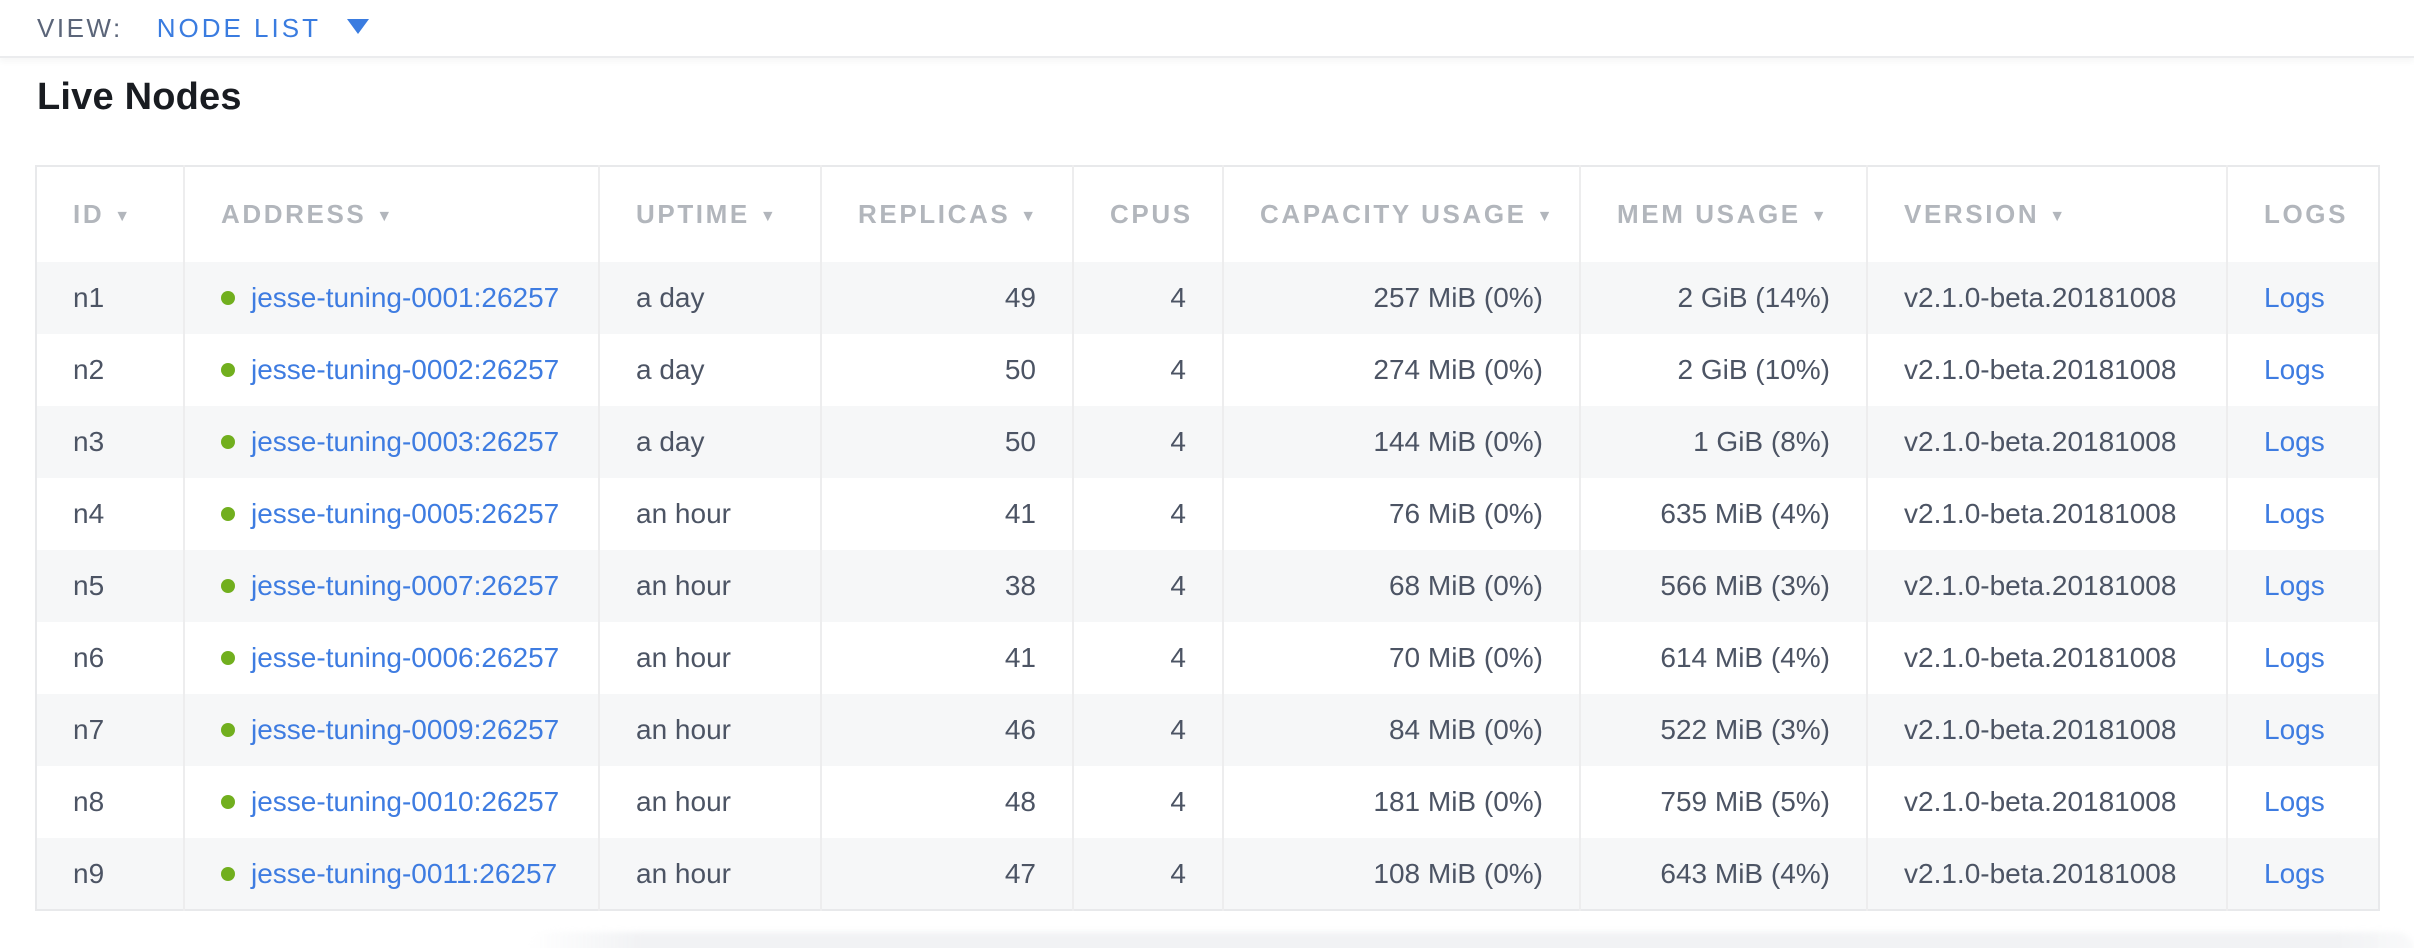 This screenshot has height=948, width=2414. What do you see at coordinates (110, 586) in the screenshot?
I see `node-id-cell: n5` at bounding box center [110, 586].